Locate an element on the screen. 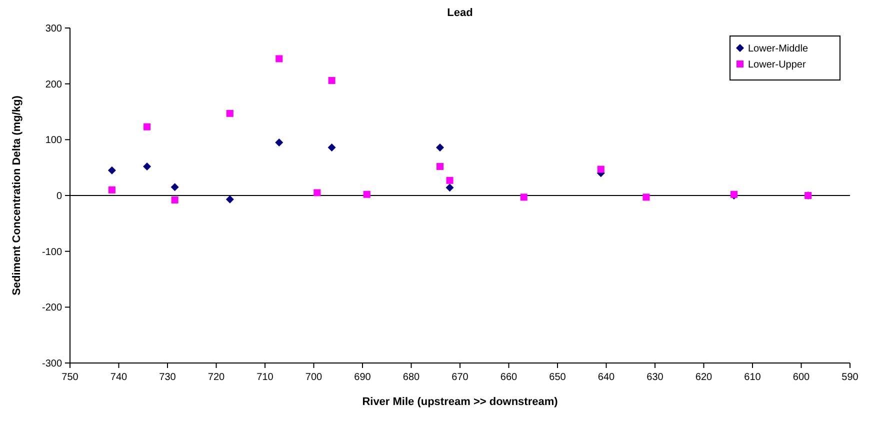  y-tick-label: -200 is located at coordinates (52, 308).